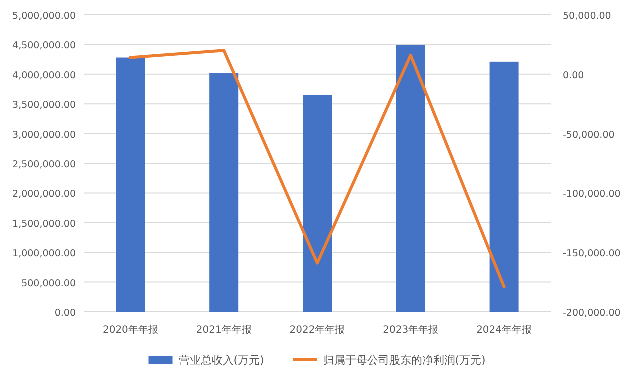 The width and height of the screenshot is (640, 384). What do you see at coordinates (44, 224) in the screenshot?
I see `y-tick-label: 1,500,000.00` at bounding box center [44, 224].